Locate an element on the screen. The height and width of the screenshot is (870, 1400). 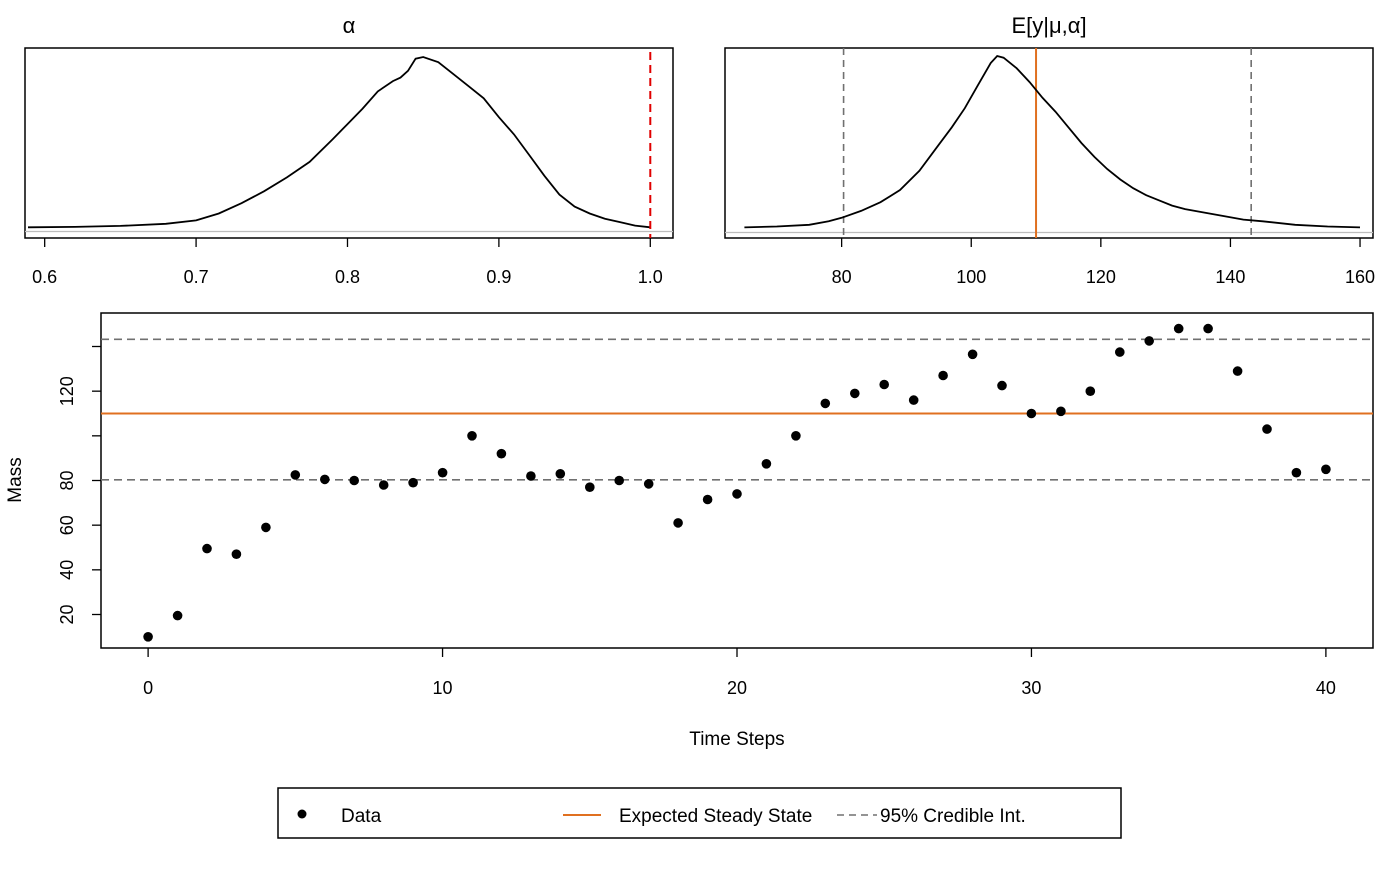
expected-value-plot-frame is located at coordinates (1049, 143).